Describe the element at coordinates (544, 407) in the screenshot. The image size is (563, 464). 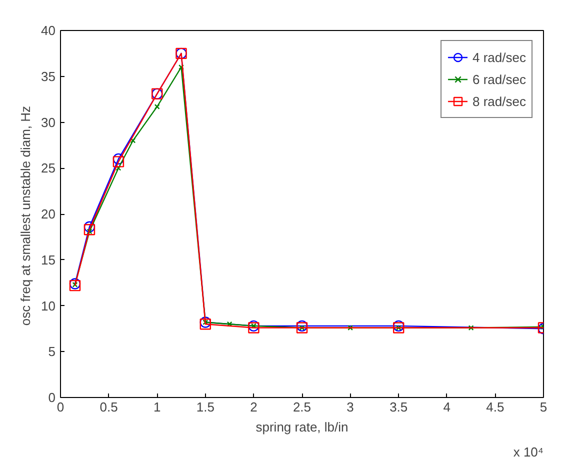
I see `x-tick-label: 5` at that location.